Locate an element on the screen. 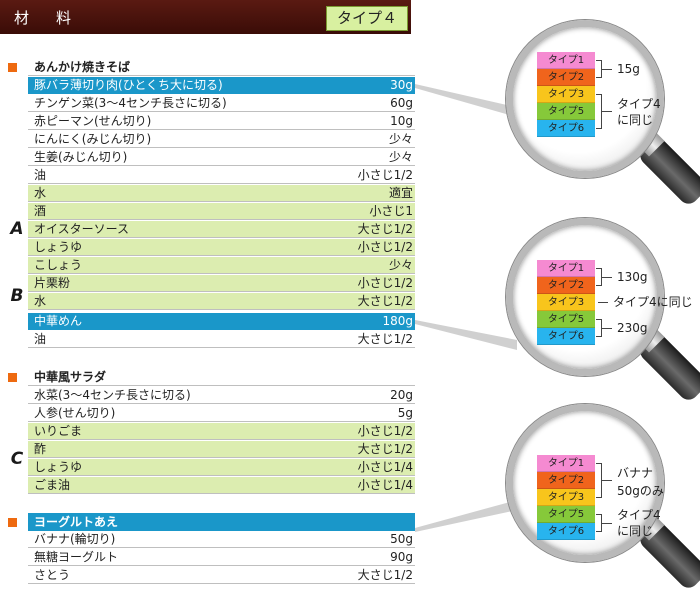  ingredient-row: 生姜(みじん切り) 少々 is located at coordinates (221, 157).